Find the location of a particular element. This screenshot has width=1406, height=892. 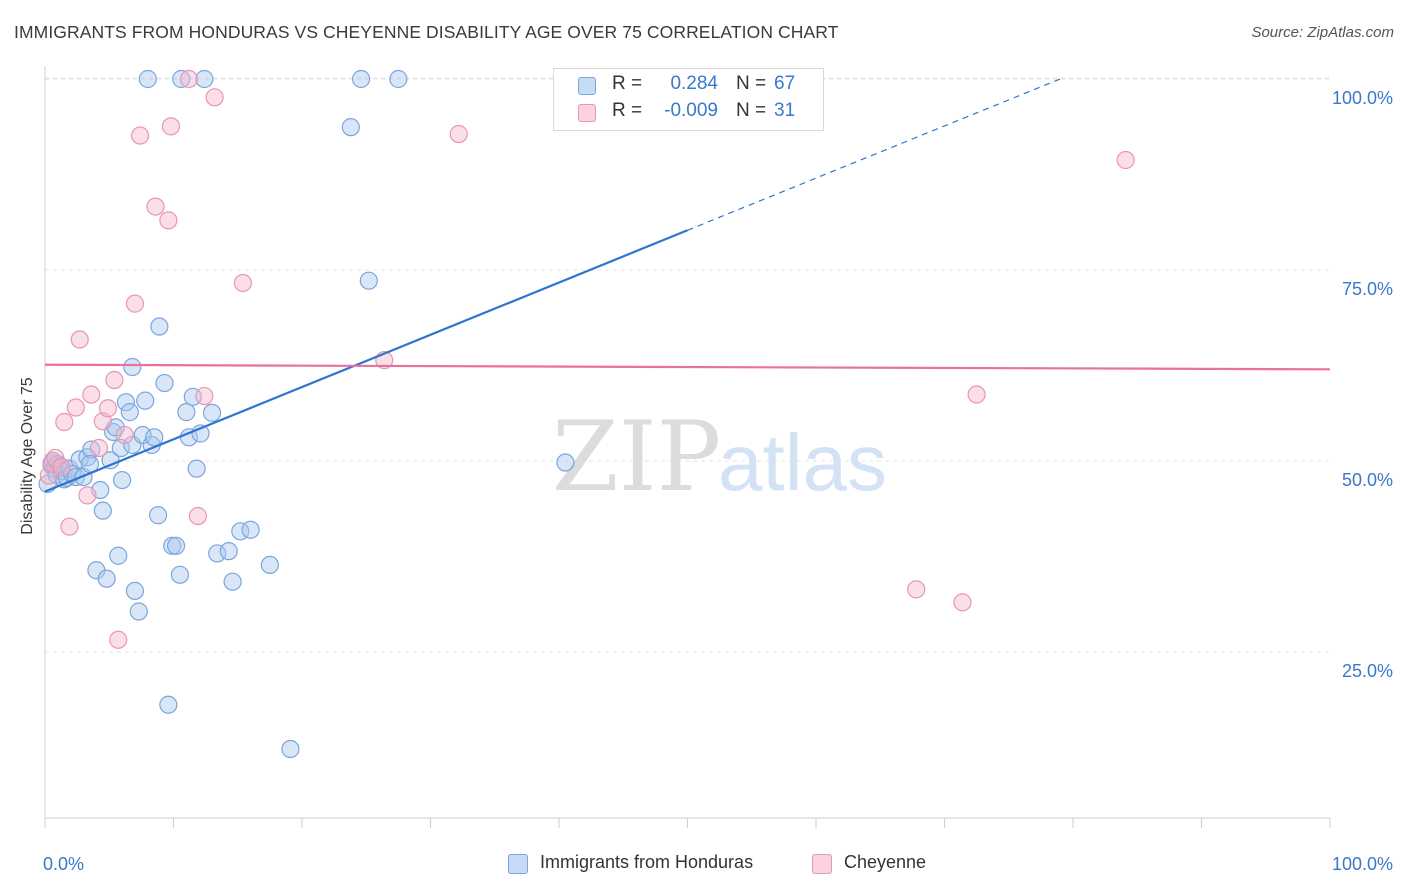

source-label: Source: ZipAtlas.com is located at coordinates (1322, 32).